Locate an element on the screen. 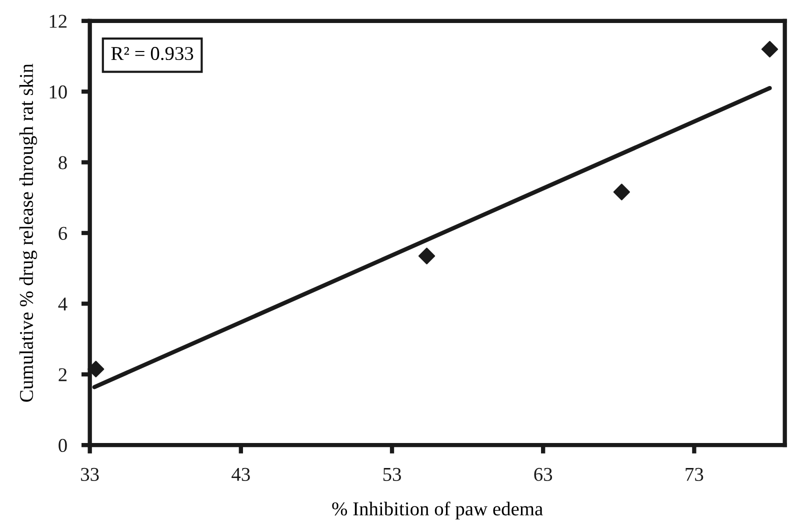 The image size is (788, 523). x-axis-title: % Inhibition of paw edema is located at coordinates (437, 511).